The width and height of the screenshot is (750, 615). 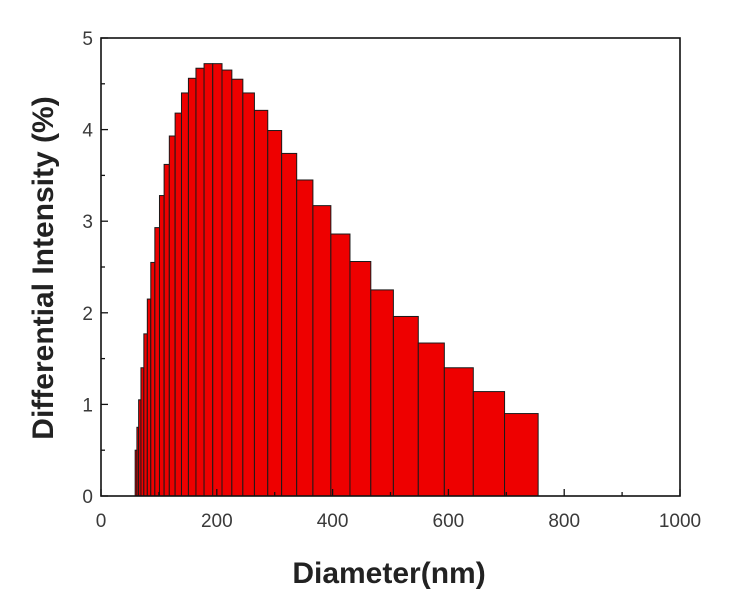 What do you see at coordinates (564, 521) in the screenshot?
I see `x-tick-label-4: 800` at bounding box center [564, 521].